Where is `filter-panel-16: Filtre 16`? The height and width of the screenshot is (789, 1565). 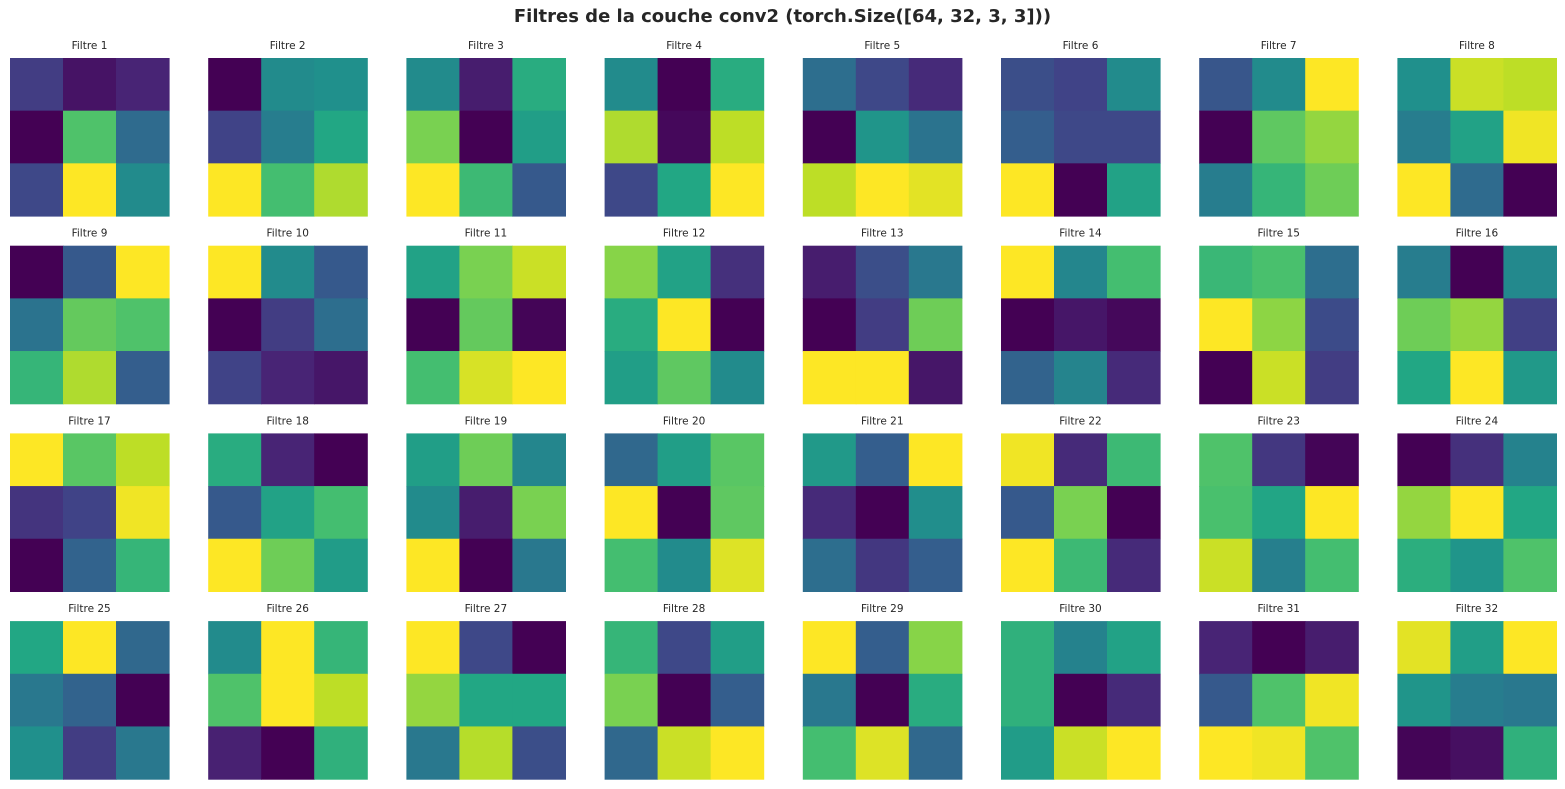
filter-panel-16: Filtre 16 is located at coordinates (1477, 316).